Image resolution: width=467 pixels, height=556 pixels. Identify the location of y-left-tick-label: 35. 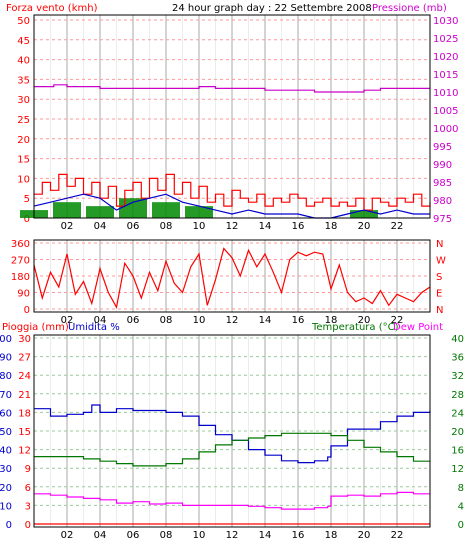
(23, 80).